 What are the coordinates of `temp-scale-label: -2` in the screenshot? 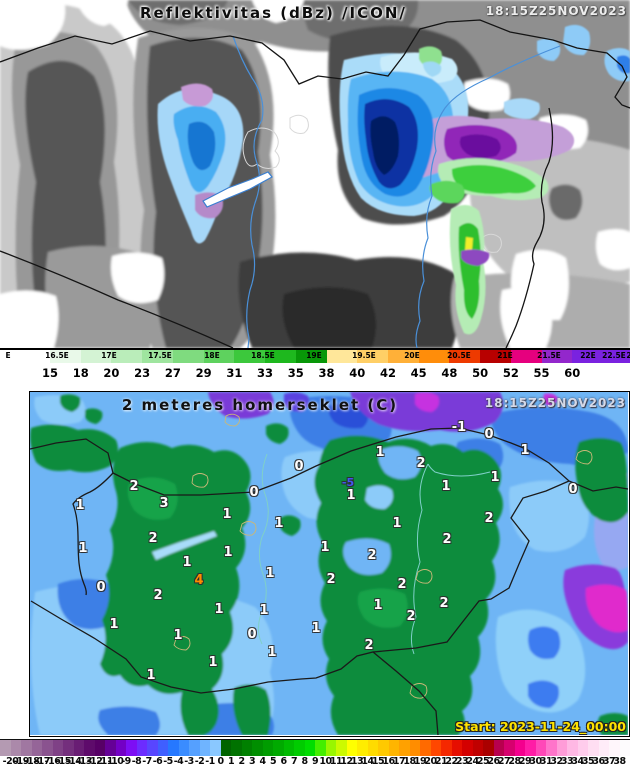 It's located at (199, 761).